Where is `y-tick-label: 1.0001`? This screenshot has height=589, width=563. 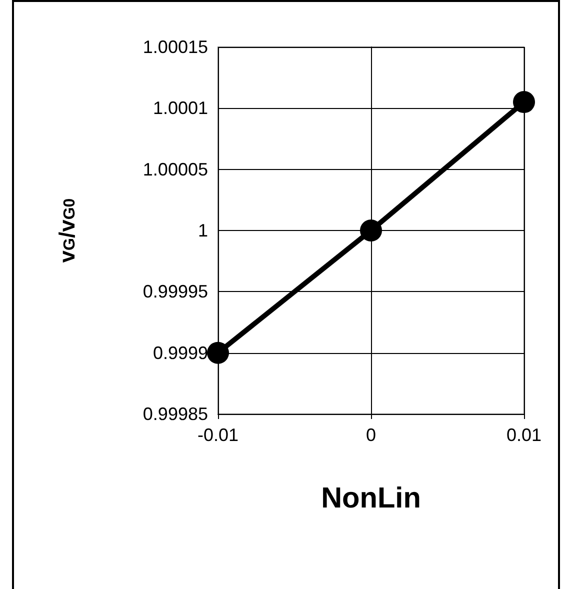 y-tick-label: 1.0001 is located at coordinates (180, 108).